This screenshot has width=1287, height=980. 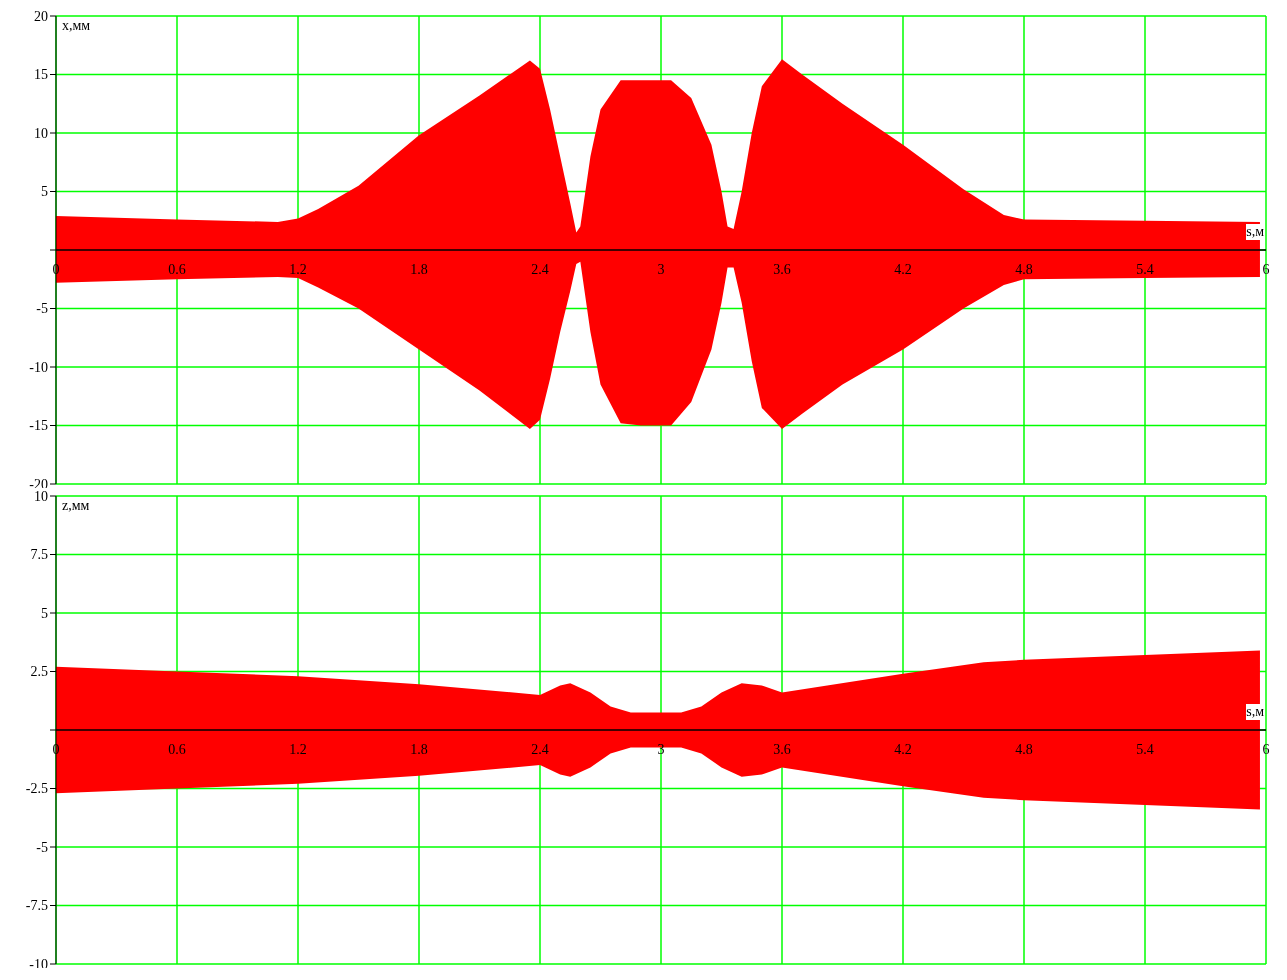 What do you see at coordinates (36, 906) in the screenshot?
I see `y-tick-label: -7.5` at bounding box center [36, 906].